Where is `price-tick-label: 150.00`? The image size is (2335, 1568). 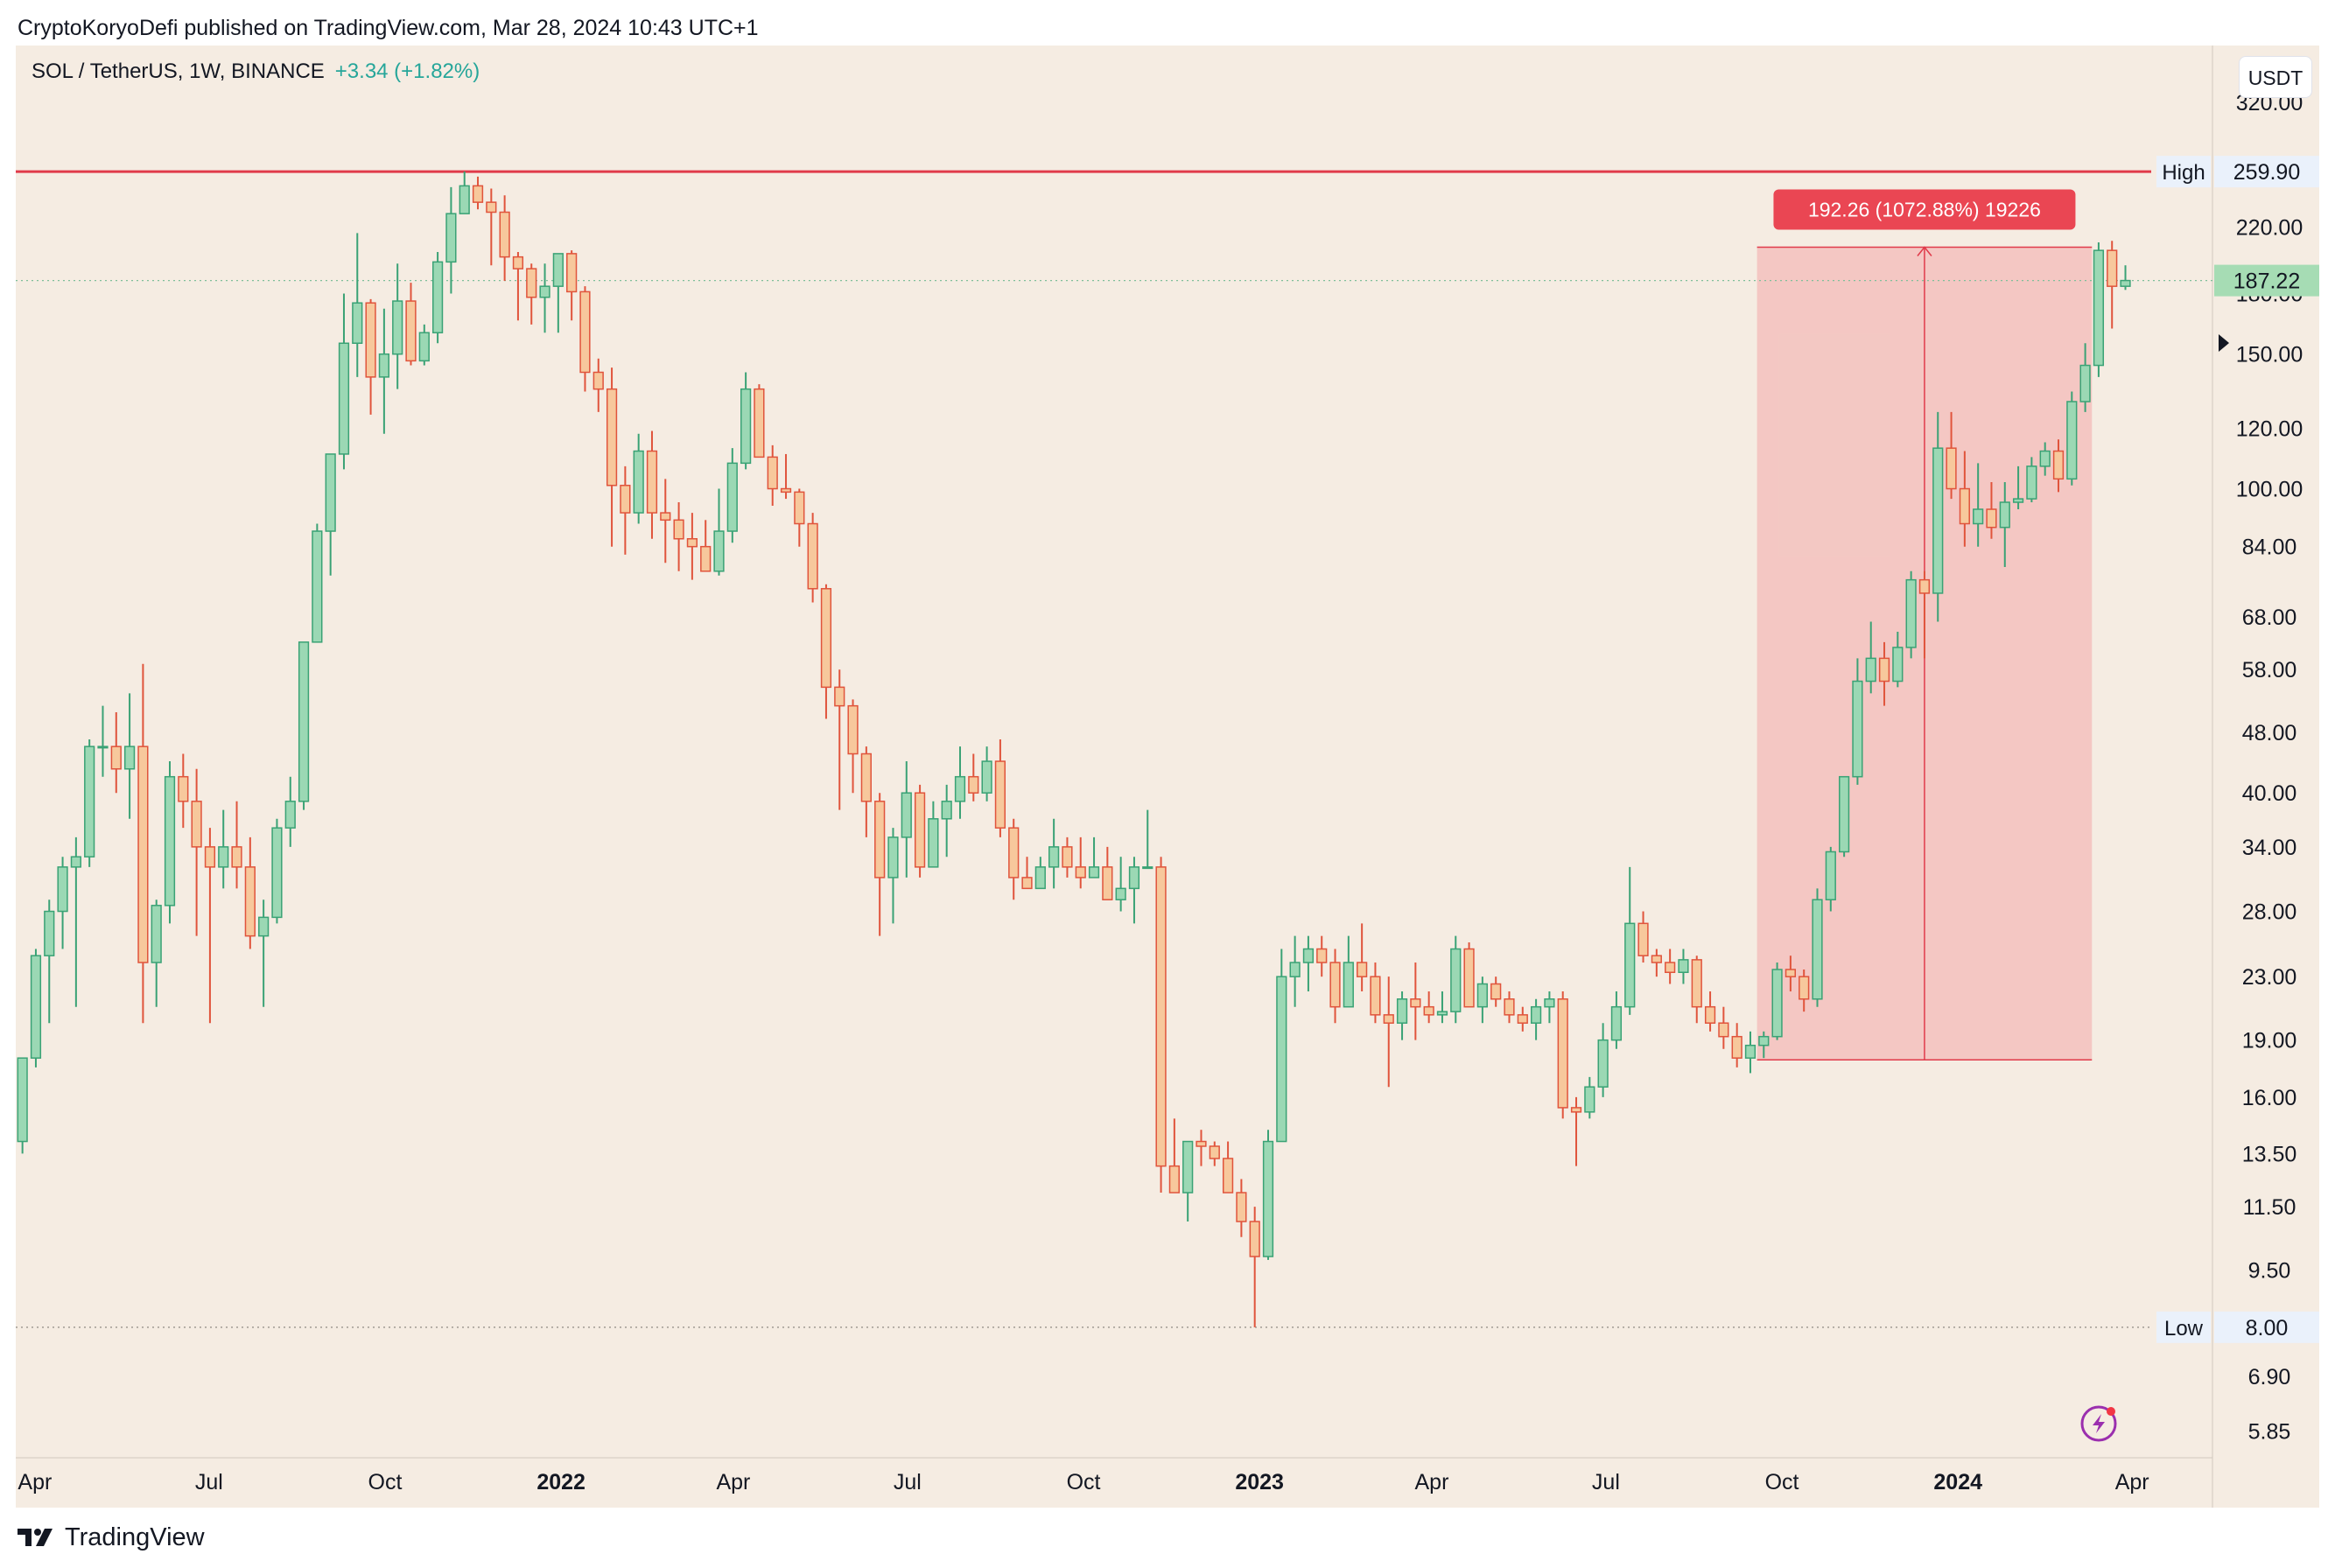 price-tick-label: 150.00 is located at coordinates (2269, 355).